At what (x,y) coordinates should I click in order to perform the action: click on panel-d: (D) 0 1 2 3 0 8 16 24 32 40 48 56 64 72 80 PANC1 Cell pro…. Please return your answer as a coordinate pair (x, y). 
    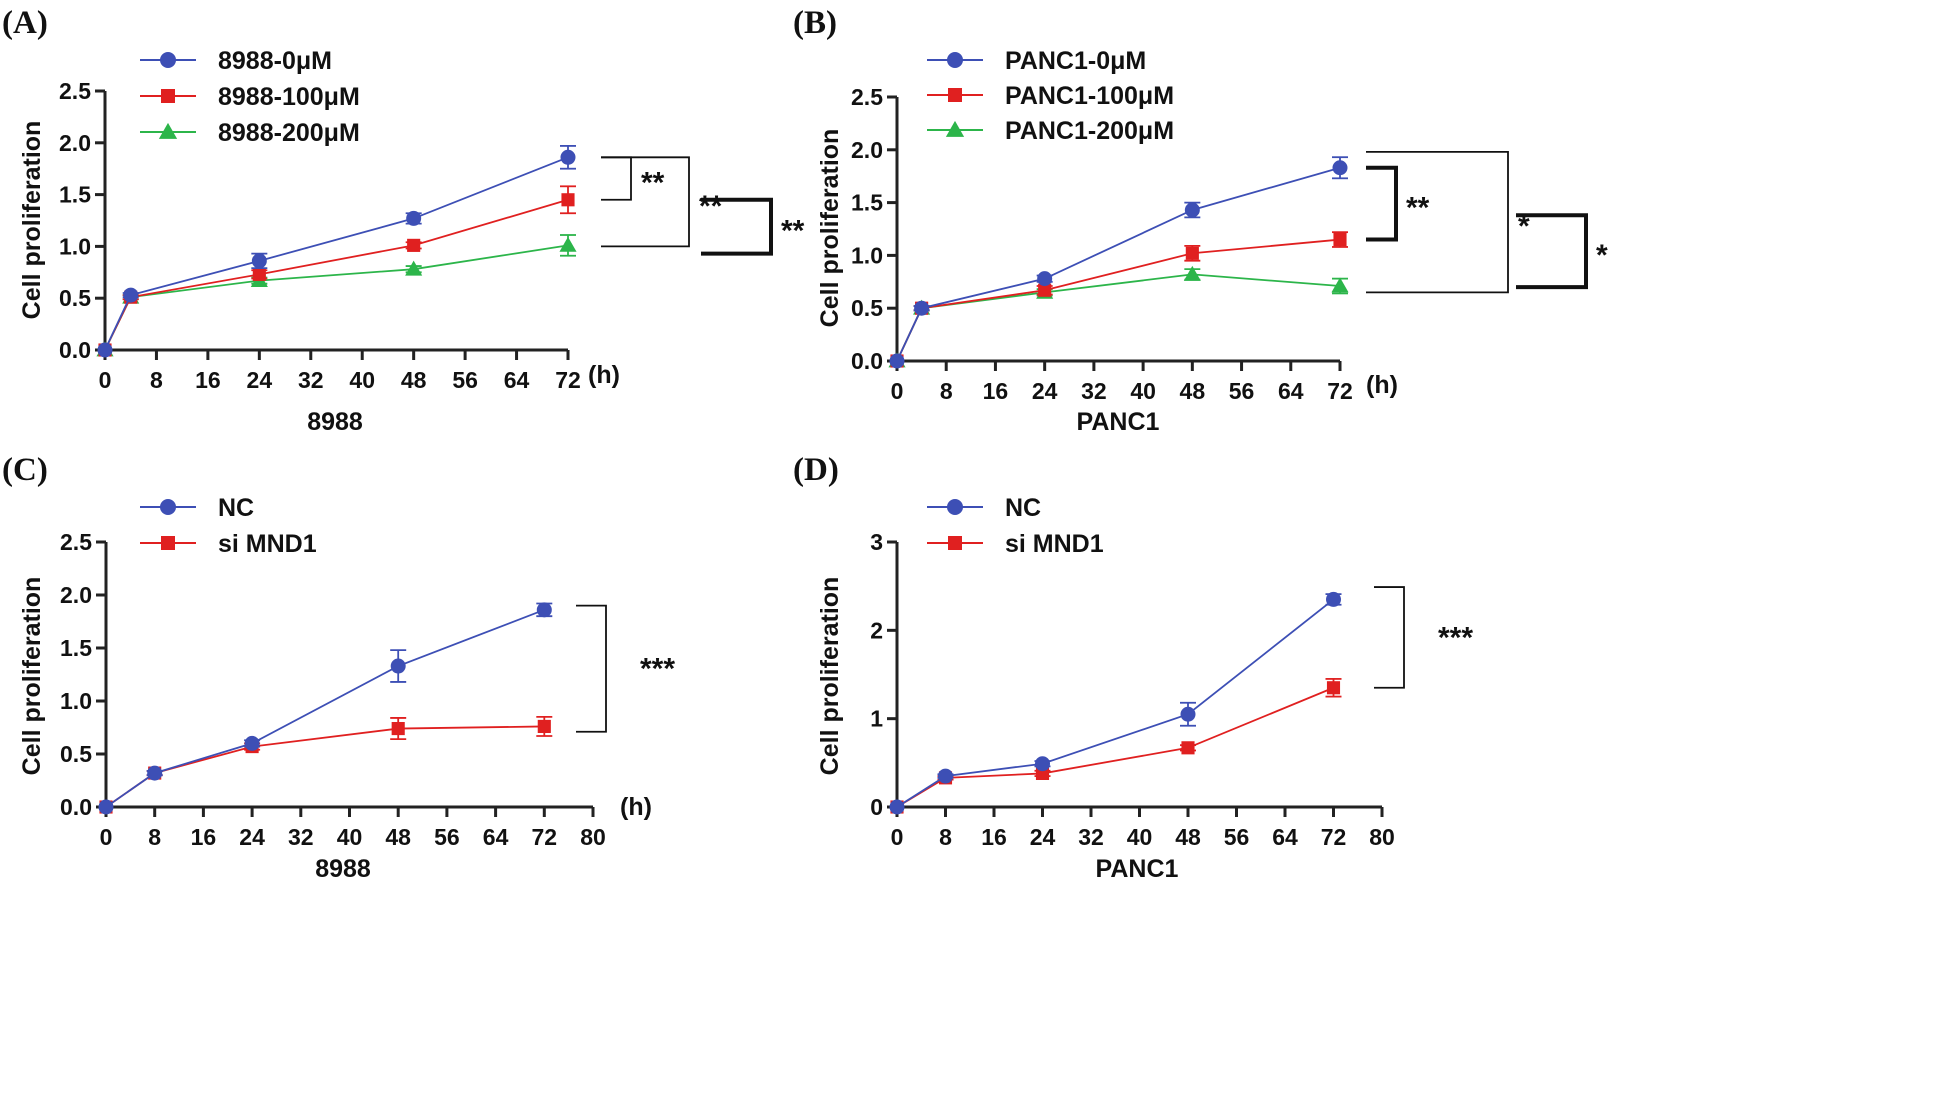
    Looking at the image, I should click on (1133, 667).